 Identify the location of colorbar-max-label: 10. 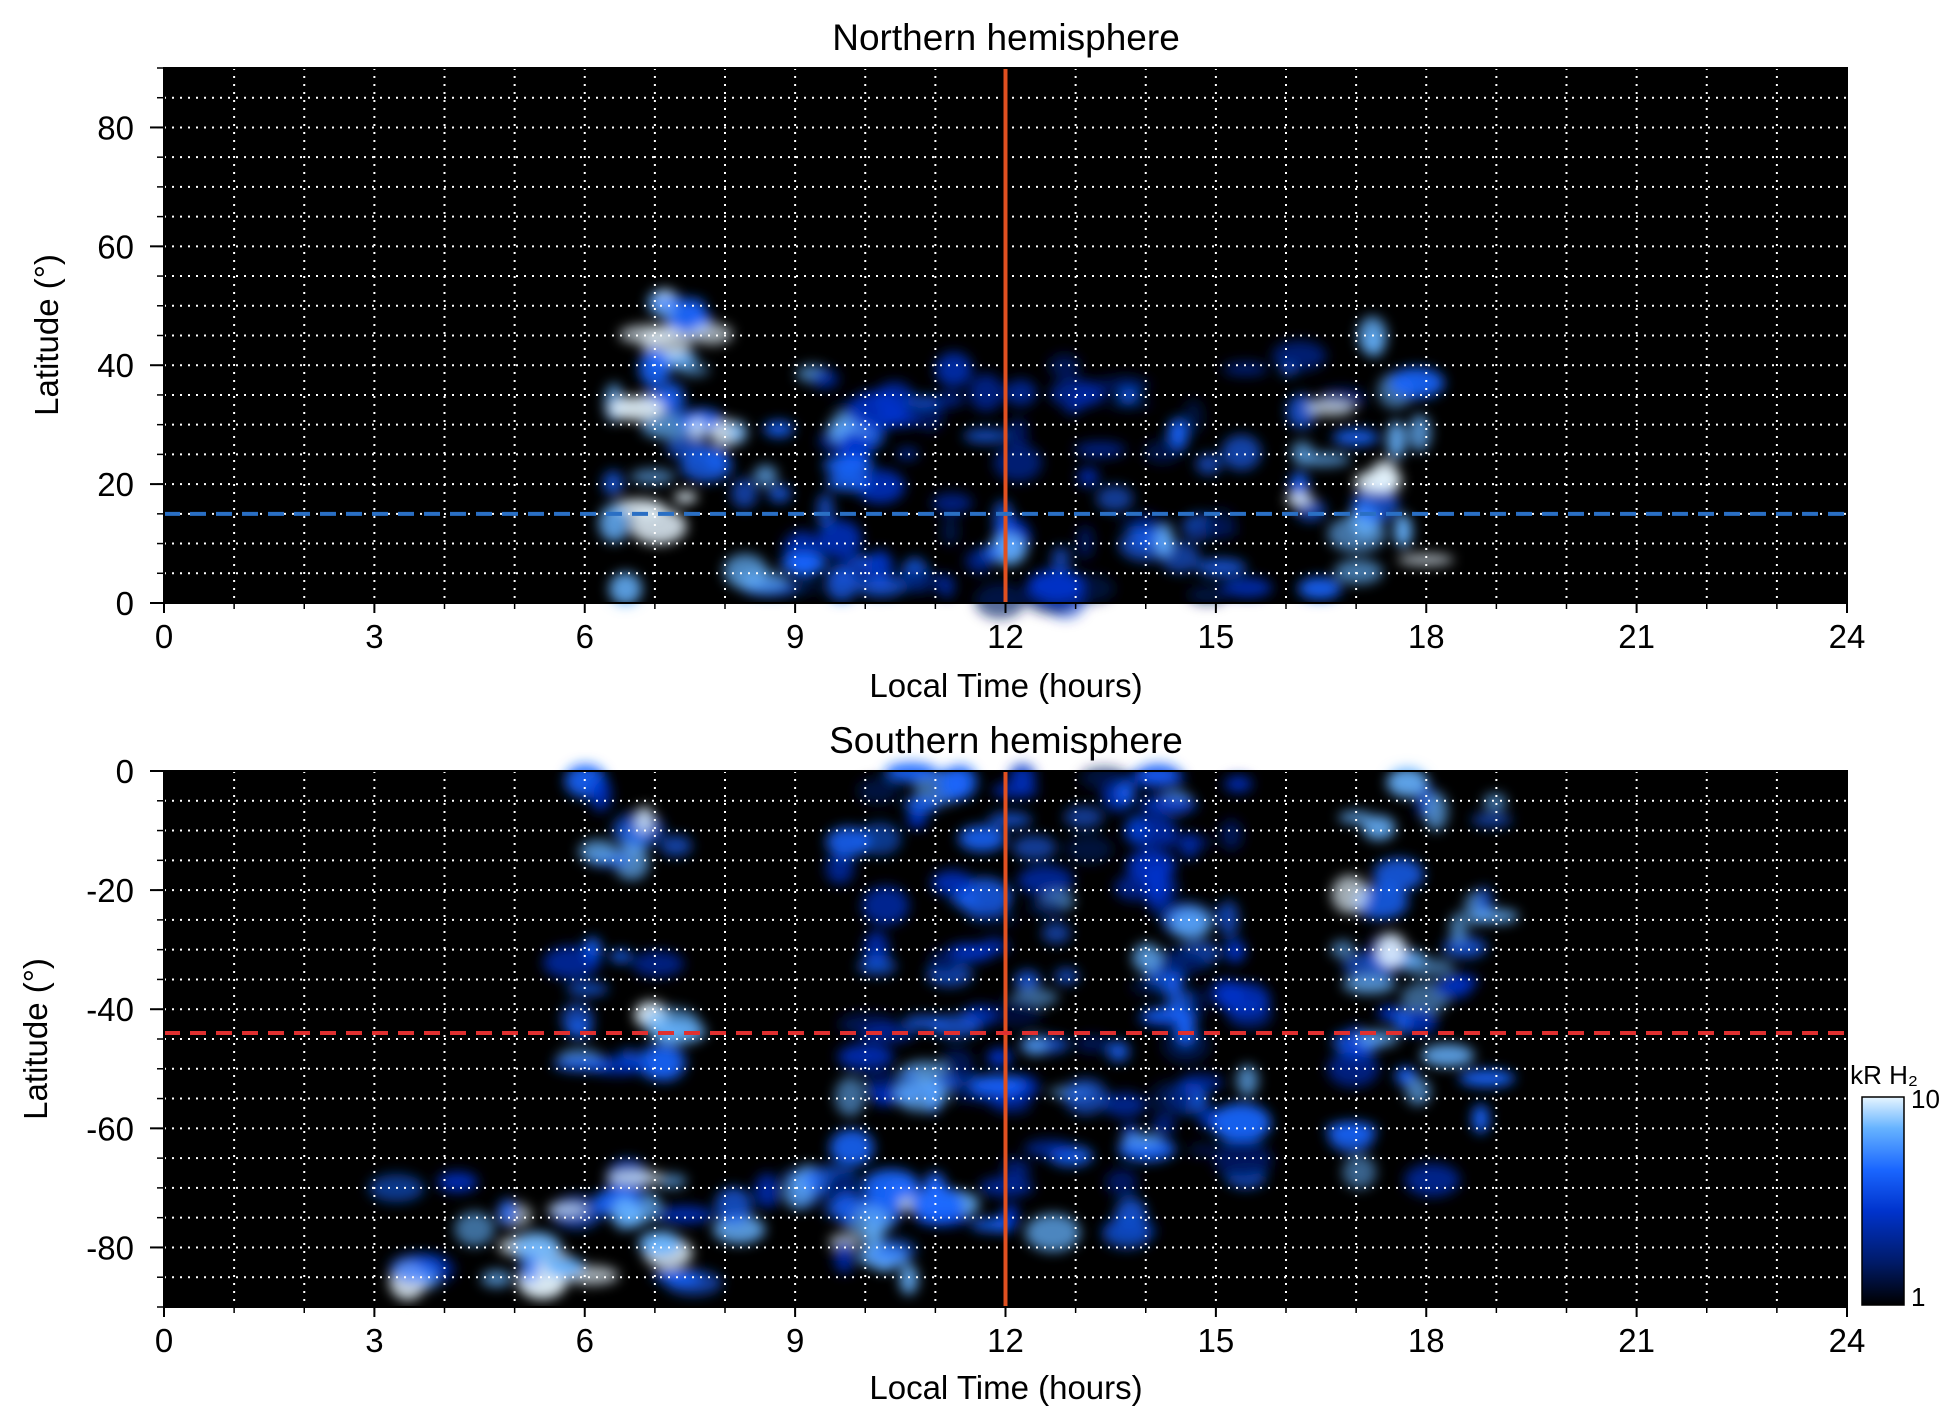
(1925, 1099).